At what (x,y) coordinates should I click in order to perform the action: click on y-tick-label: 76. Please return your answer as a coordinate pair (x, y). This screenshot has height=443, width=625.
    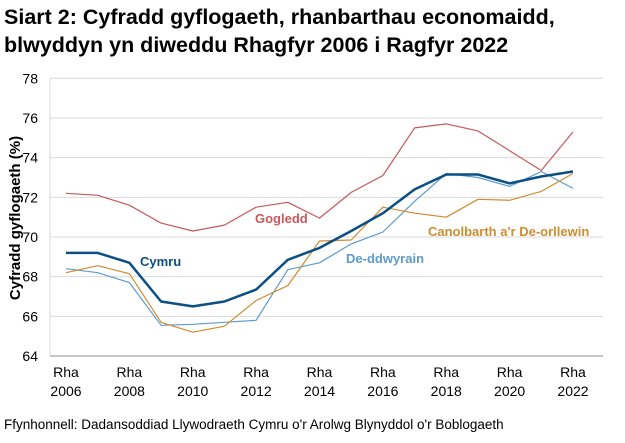
    Looking at the image, I should click on (30, 118).